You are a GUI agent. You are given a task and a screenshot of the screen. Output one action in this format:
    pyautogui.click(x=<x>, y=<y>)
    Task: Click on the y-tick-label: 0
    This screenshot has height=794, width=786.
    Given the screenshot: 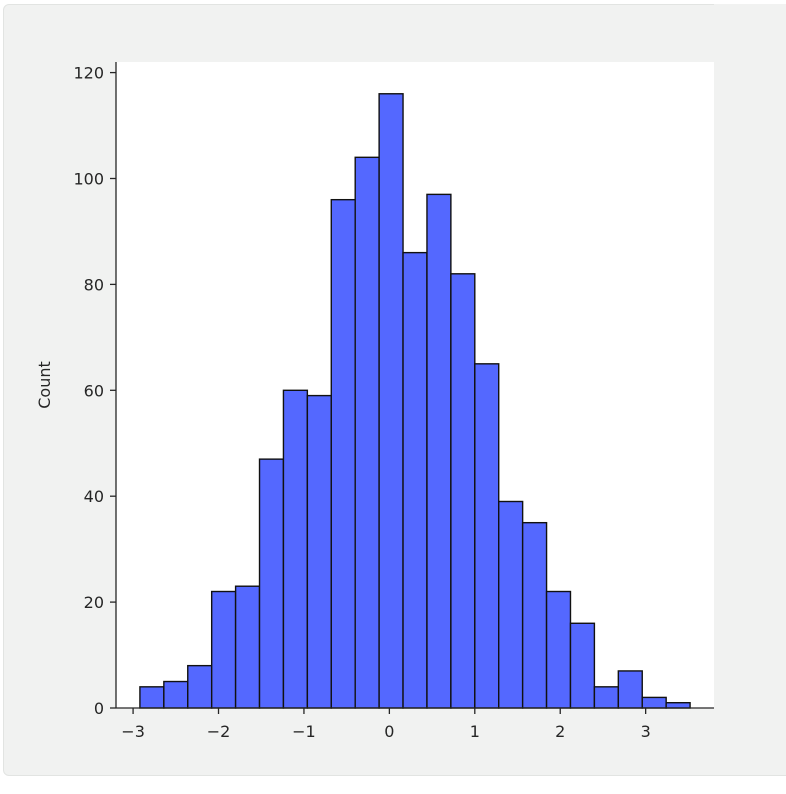 What is the action you would take?
    pyautogui.click(x=99, y=708)
    